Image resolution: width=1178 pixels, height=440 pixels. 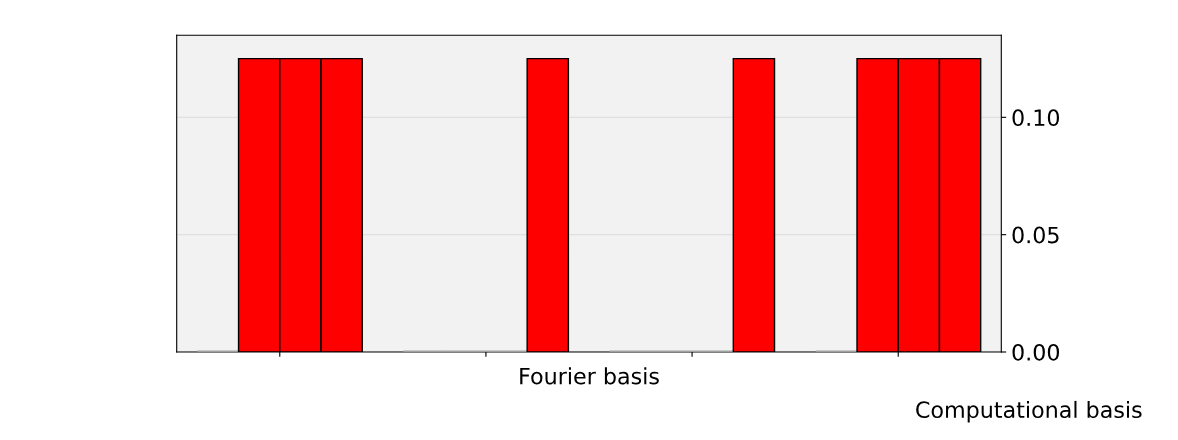 What do you see at coordinates (589, 376) in the screenshot?
I see `x-axis-title: Fourier basis` at bounding box center [589, 376].